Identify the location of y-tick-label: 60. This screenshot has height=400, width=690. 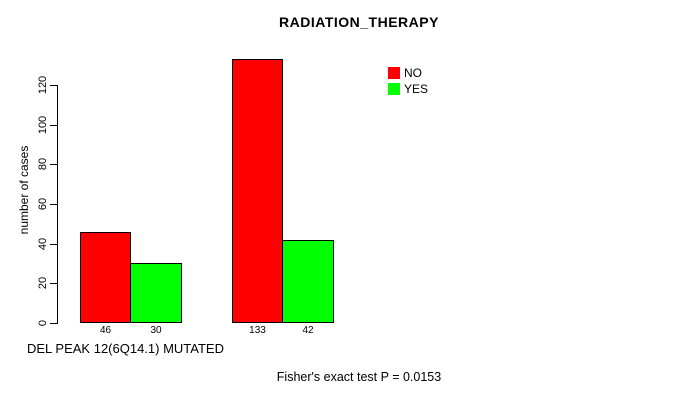
(43, 204).